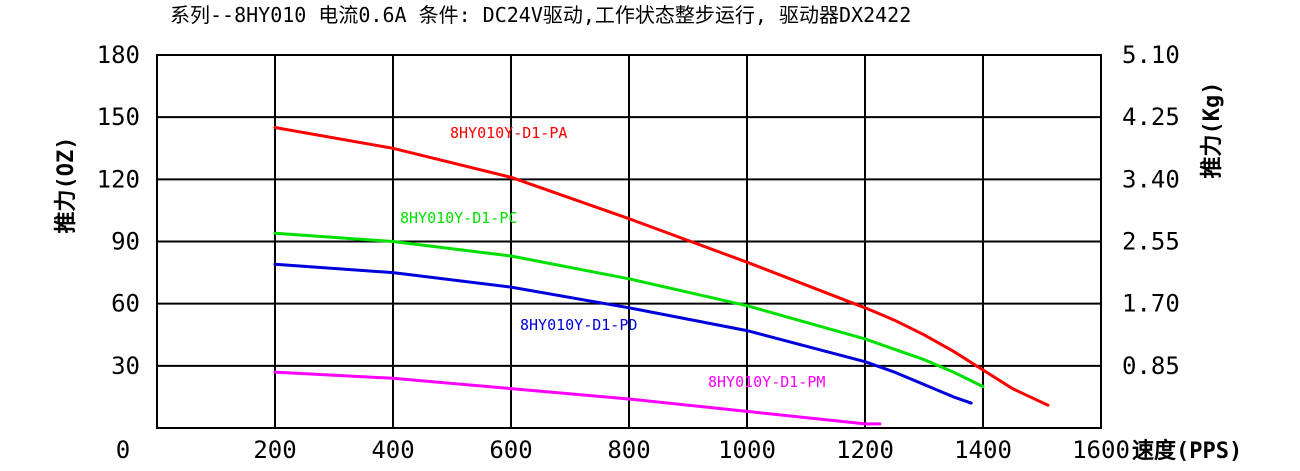 The image size is (1300, 471). I want to click on y-axis-ticks: 30 60 90 120 150 180, so click(118, 210).